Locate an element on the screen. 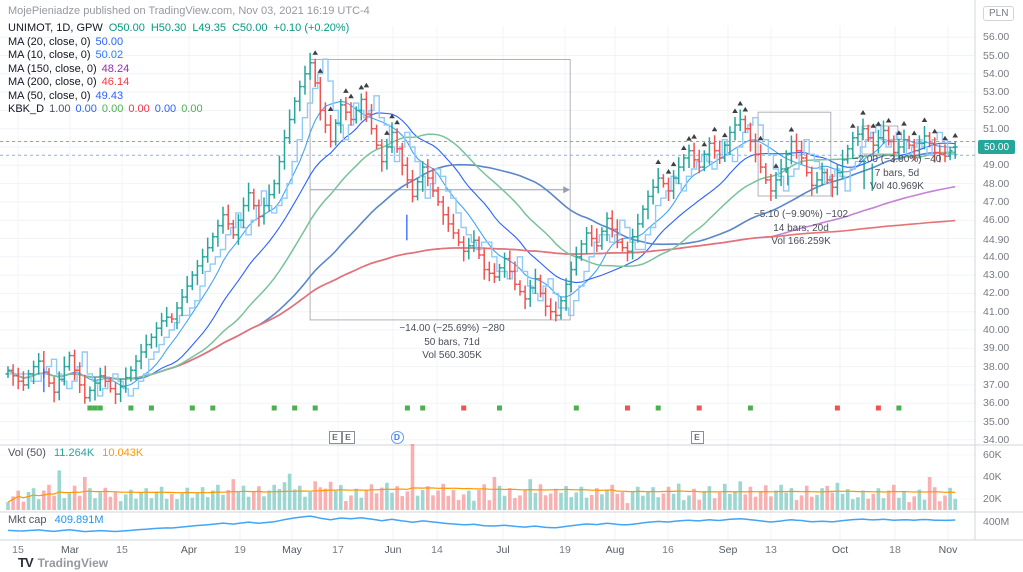 The width and height of the screenshot is (1023, 572). mktcap-legend-row: Mkt cap 409.891M is located at coordinates (56, 520).